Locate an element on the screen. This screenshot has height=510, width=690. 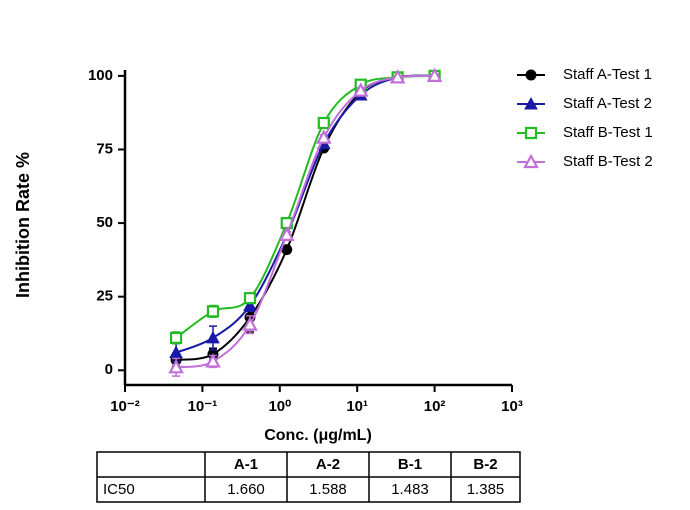
table-header: A-2 is located at coordinates (328, 464).